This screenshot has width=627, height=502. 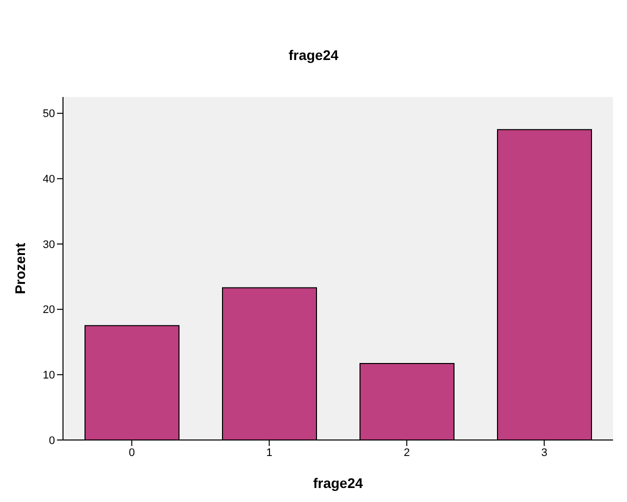 I want to click on y-tick-label: 20, so click(x=48, y=310).